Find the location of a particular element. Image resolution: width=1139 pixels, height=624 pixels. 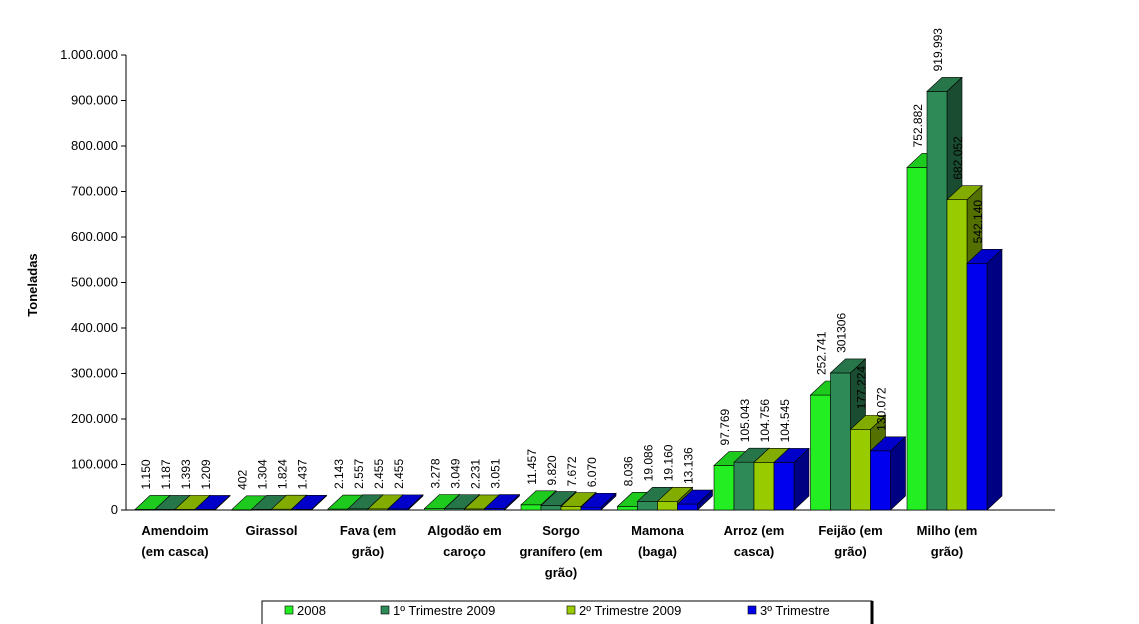

data-label: 2.143 is located at coordinates (339, 474).